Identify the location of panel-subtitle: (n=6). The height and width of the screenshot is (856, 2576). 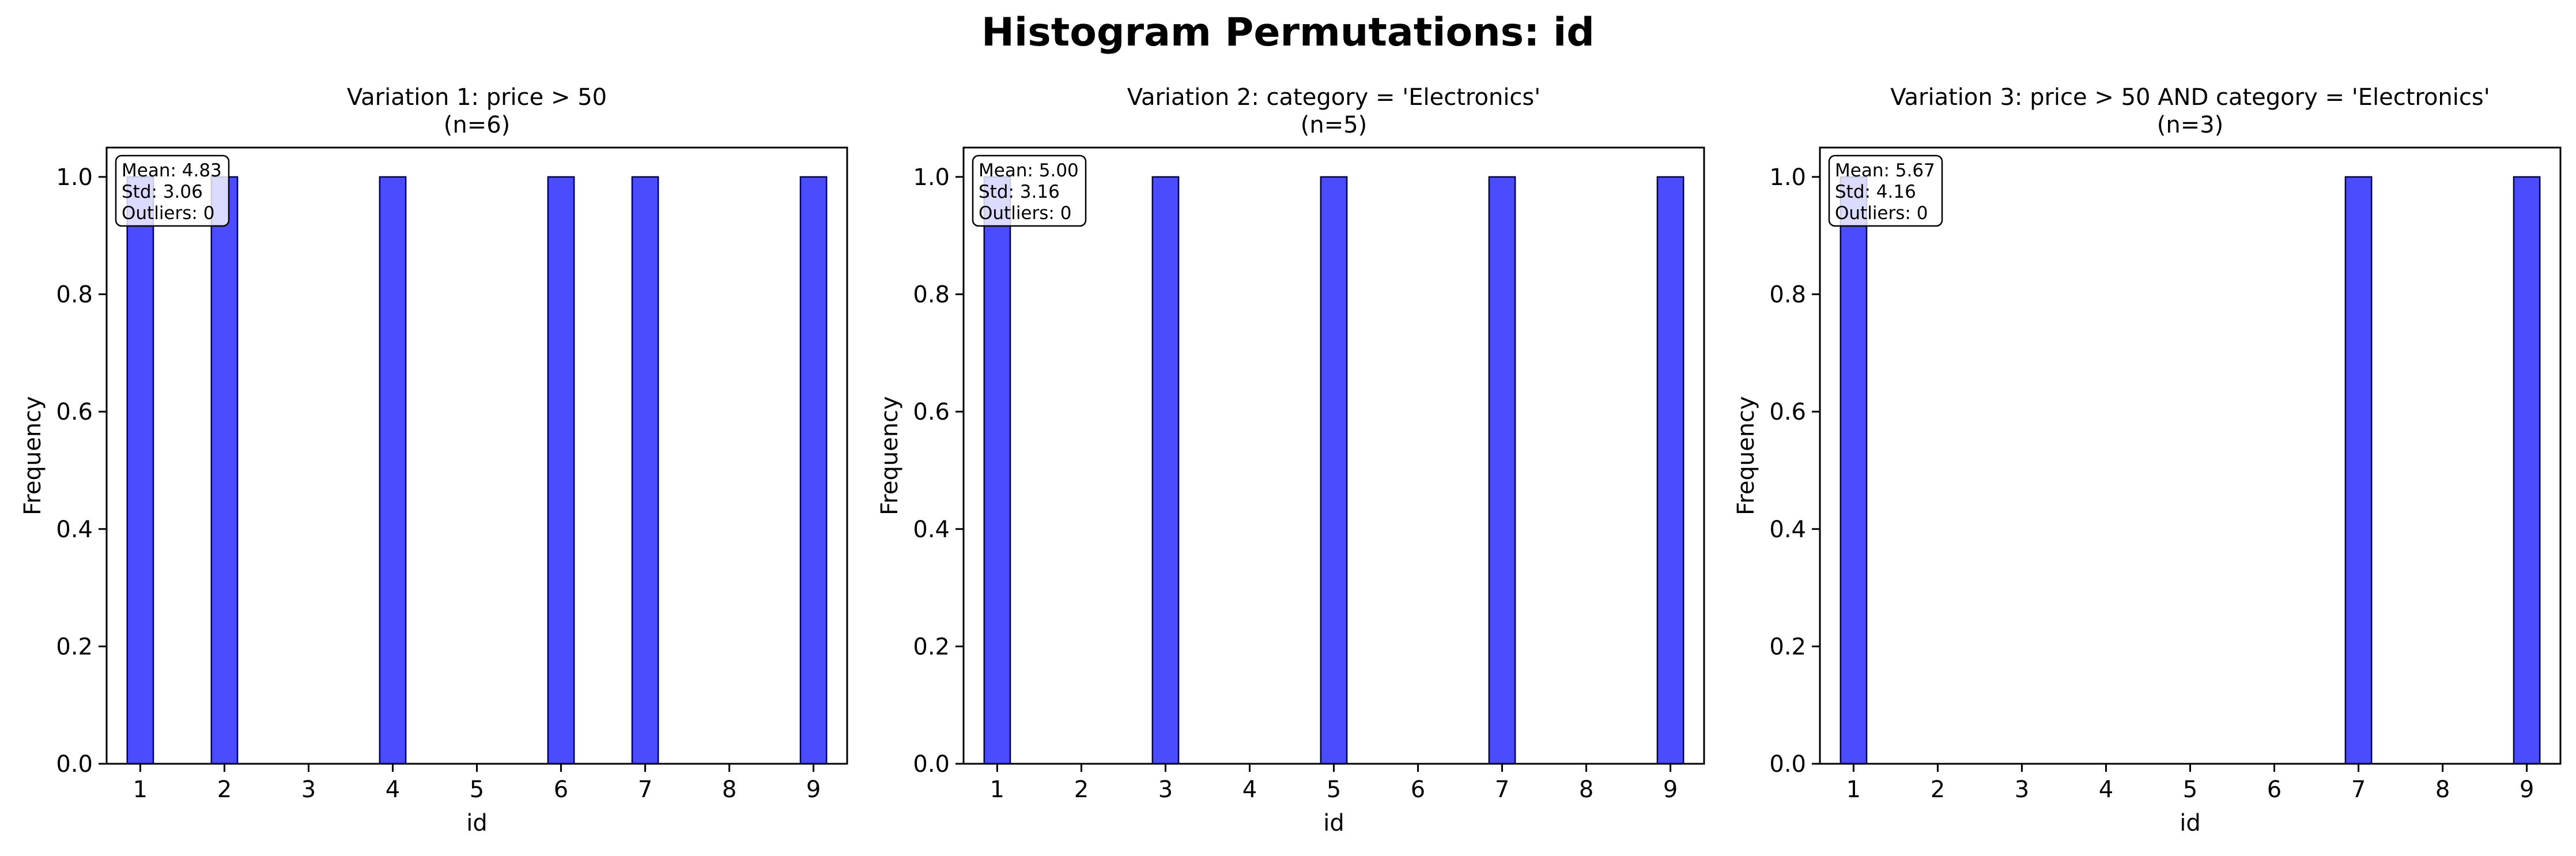
(477, 125).